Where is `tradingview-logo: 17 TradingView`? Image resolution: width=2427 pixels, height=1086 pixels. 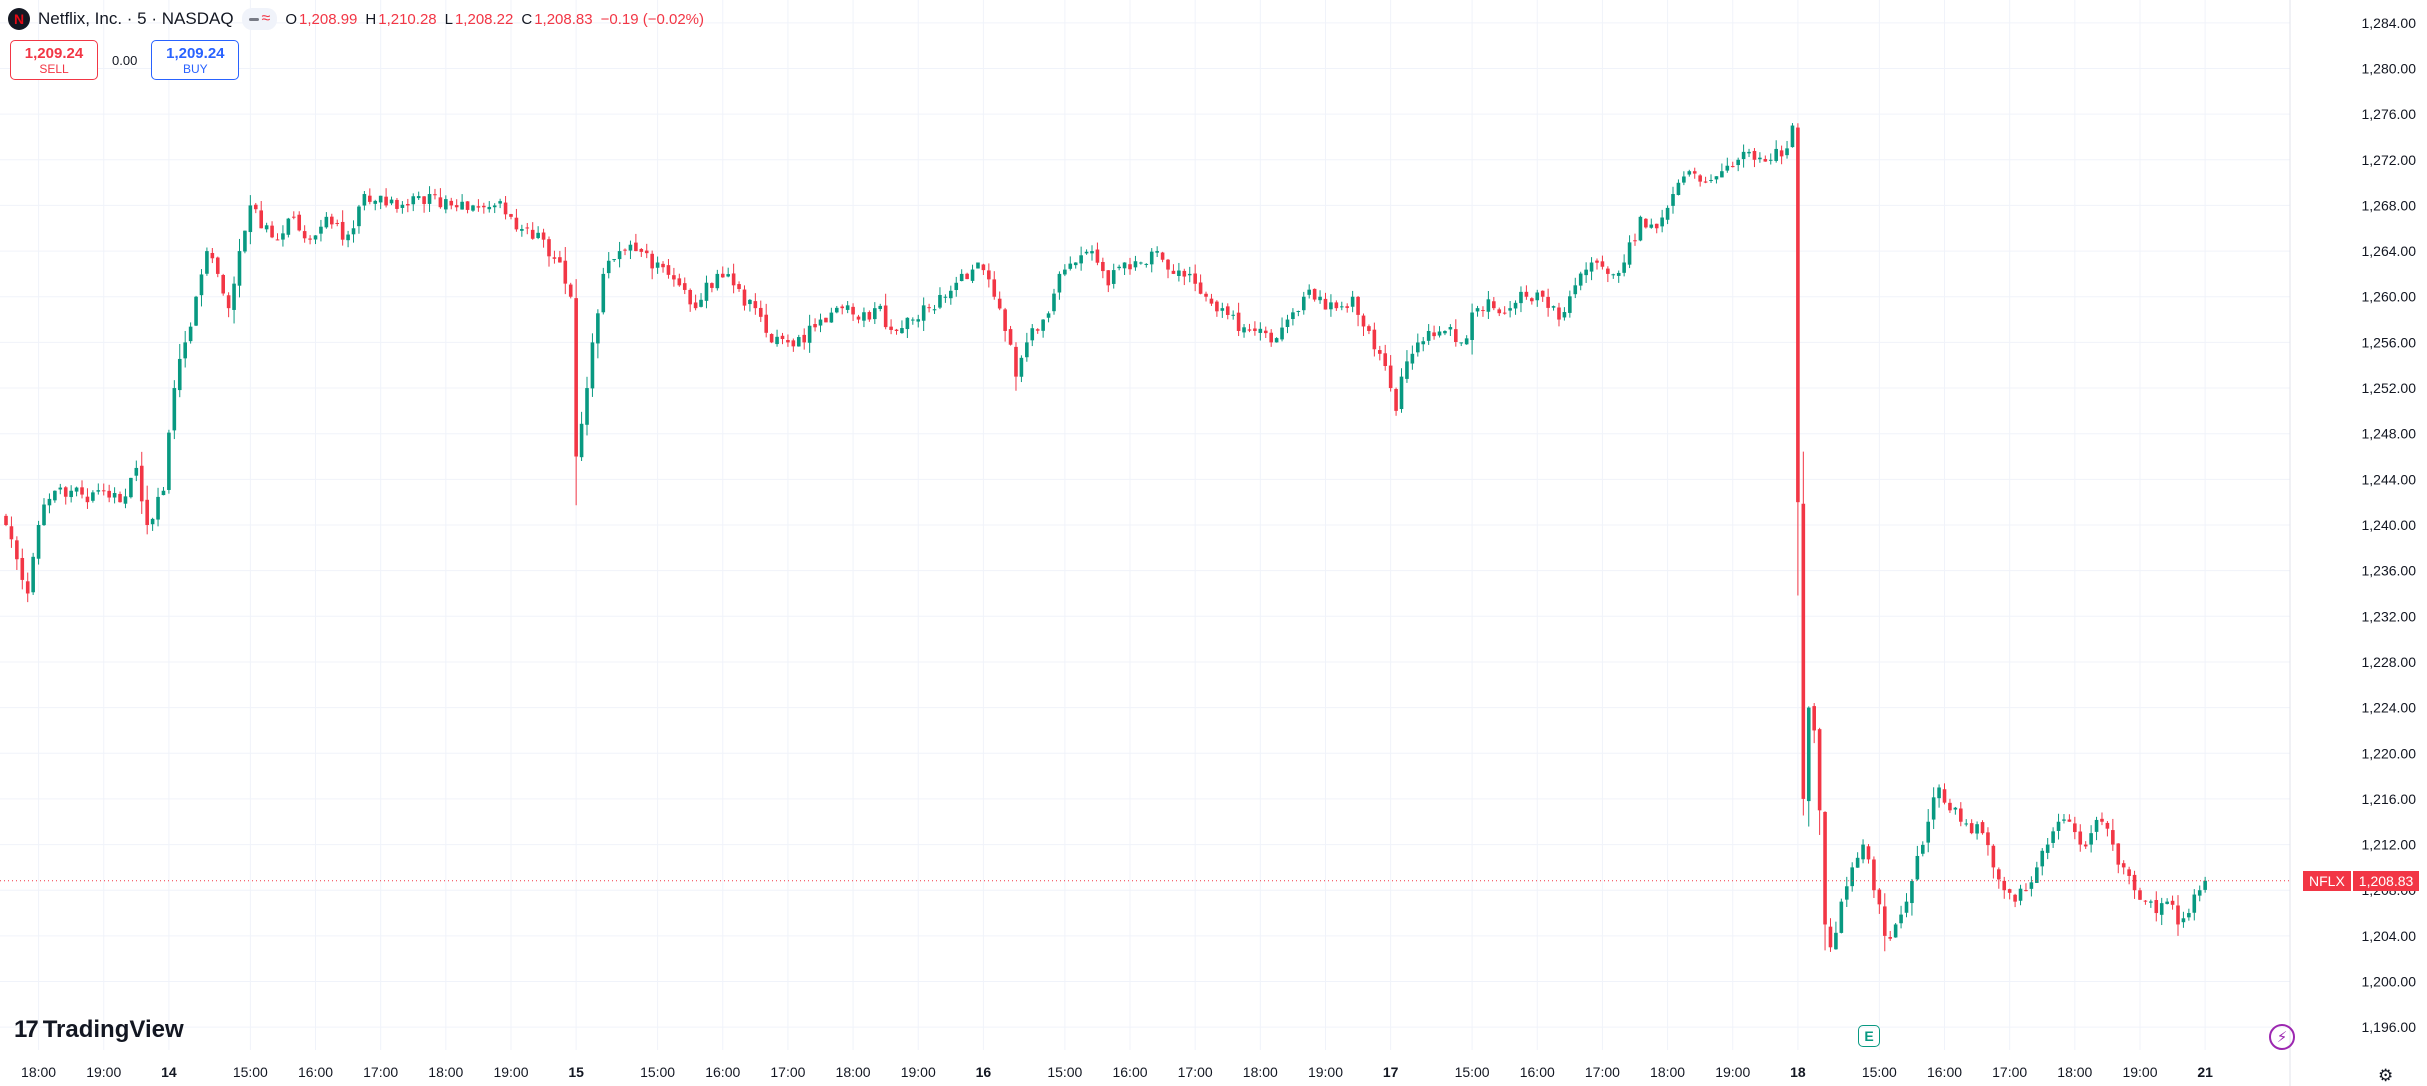
tradingview-logo: 17 TradingView is located at coordinates (99, 1030).